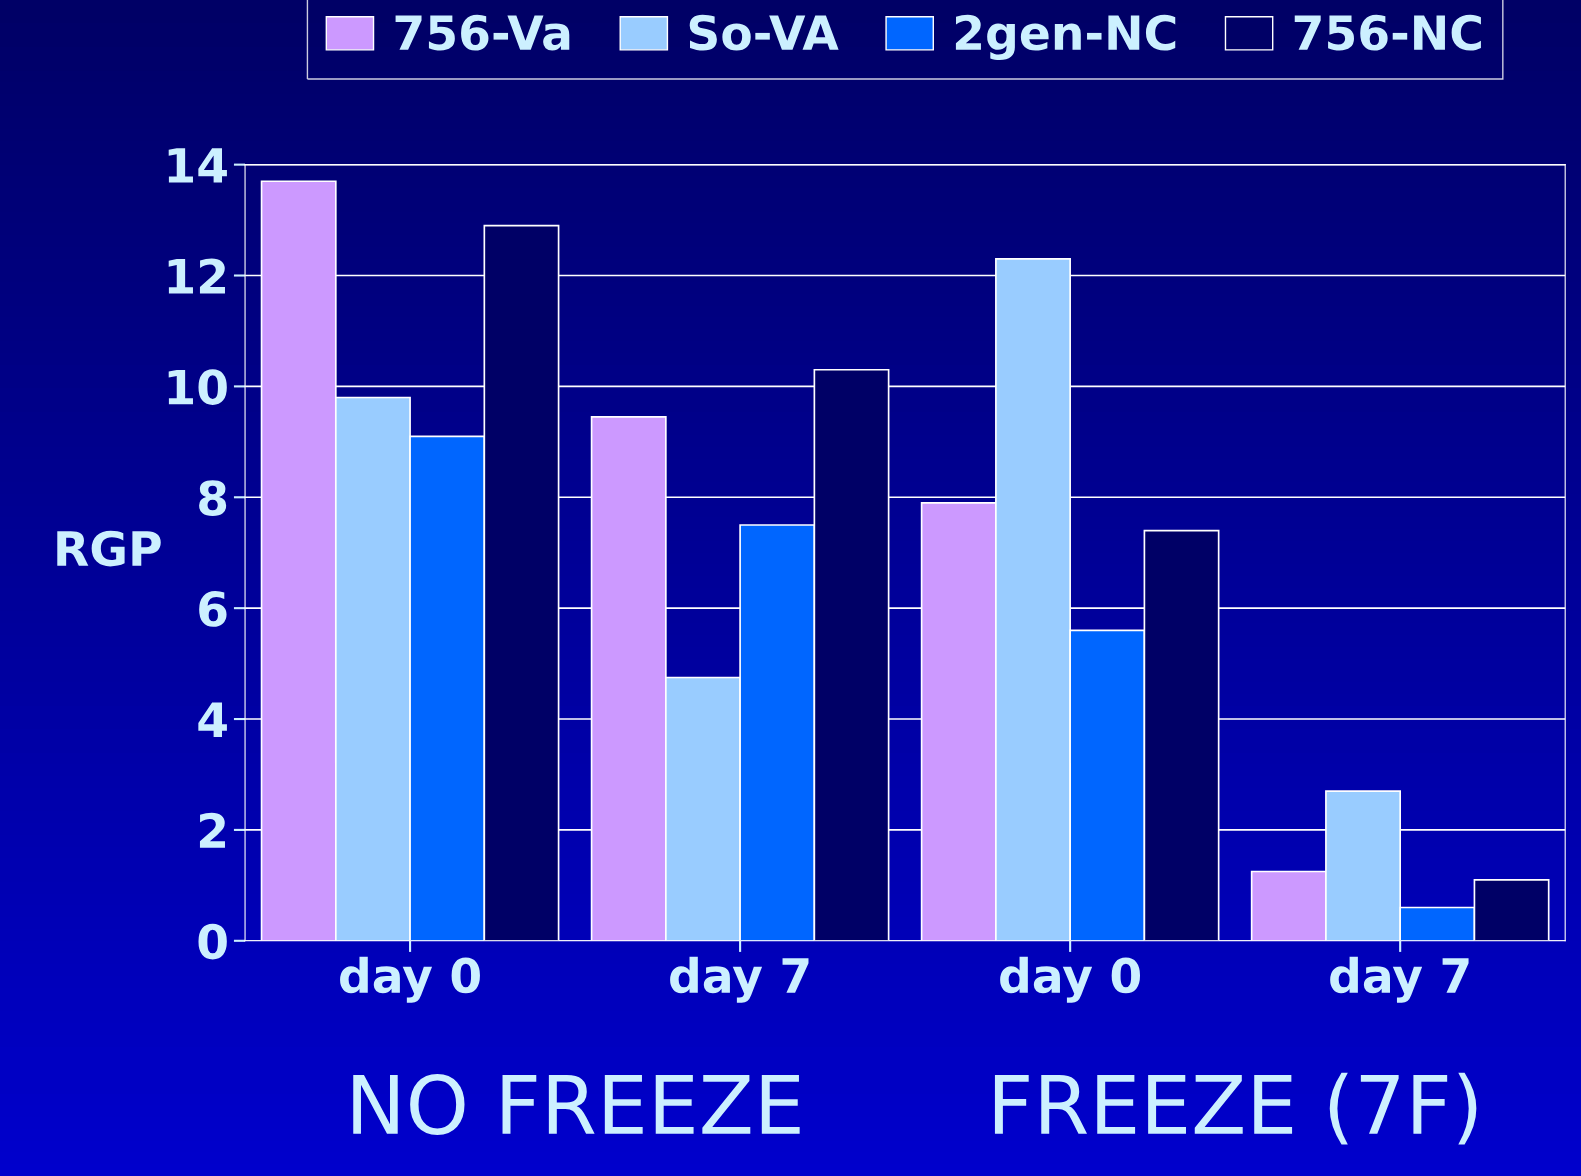 This screenshot has height=1176, width=1581. What do you see at coordinates (212, 719) in the screenshot?
I see `y-tick-label: 4` at bounding box center [212, 719].